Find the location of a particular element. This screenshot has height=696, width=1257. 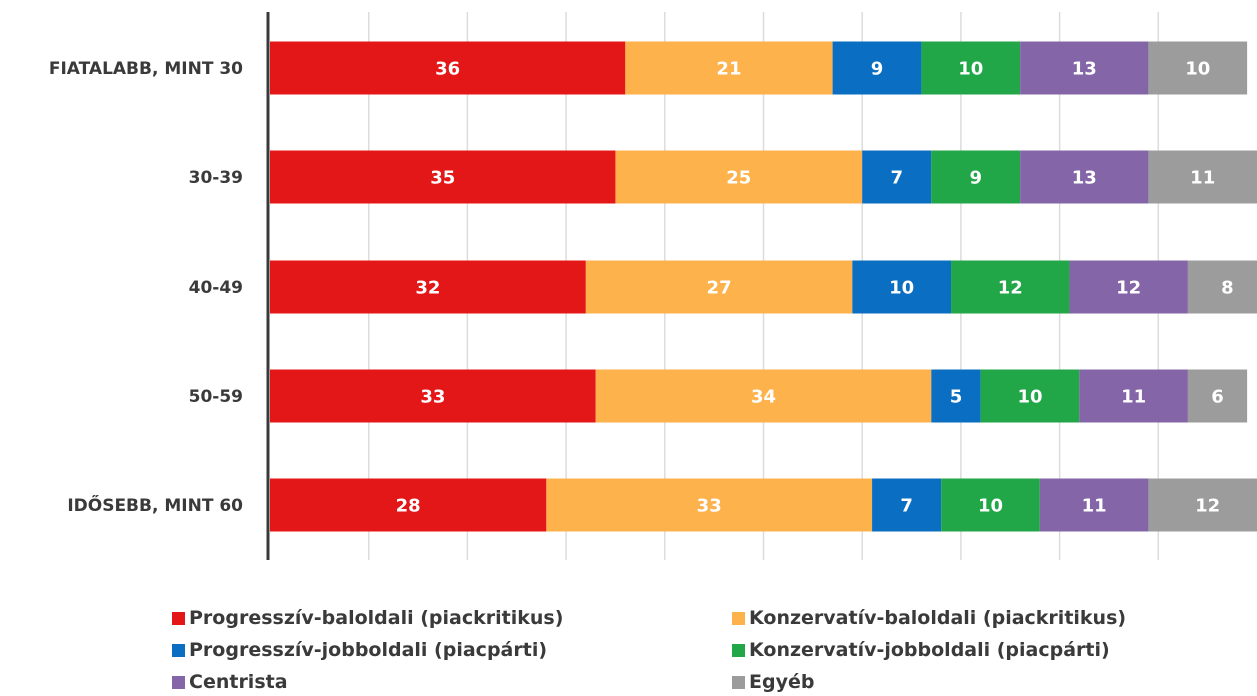

data-label: 35 is located at coordinates (442, 178).